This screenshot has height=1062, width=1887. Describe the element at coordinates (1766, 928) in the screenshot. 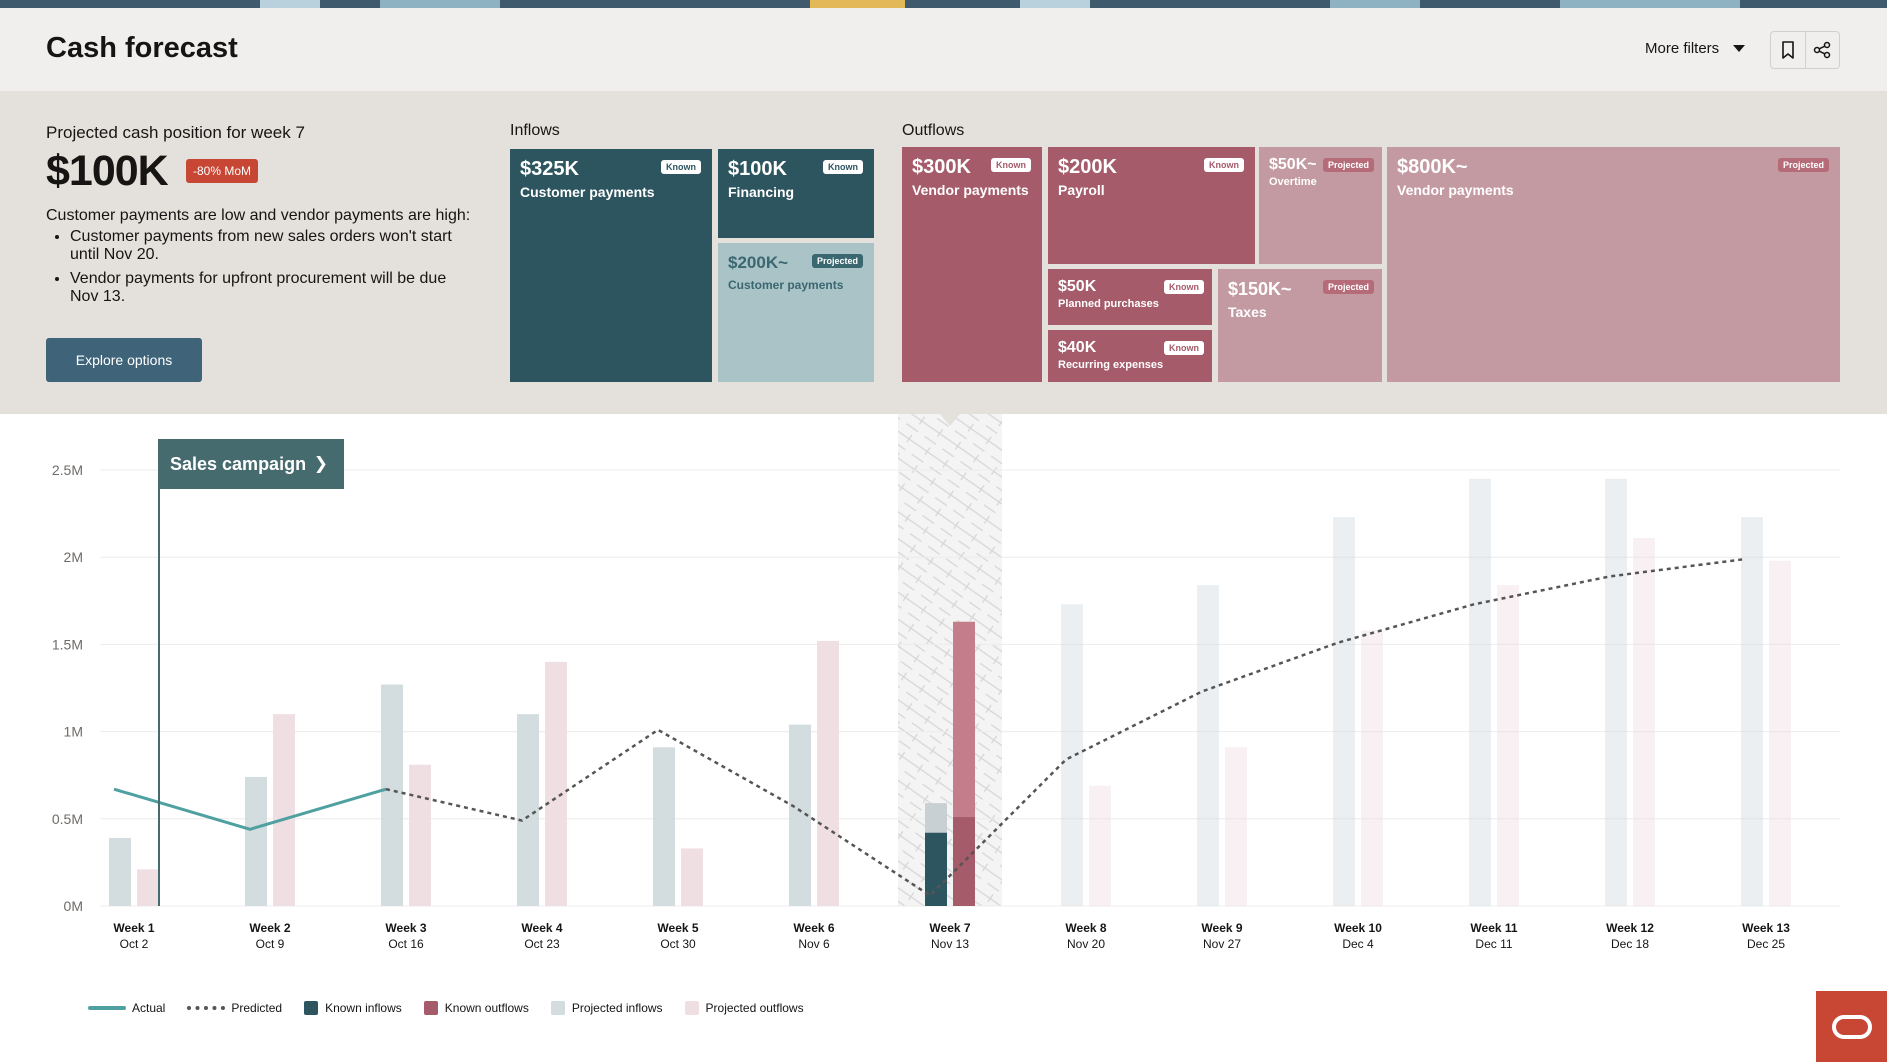

I see `x-tick-week-label: Week 13` at that location.